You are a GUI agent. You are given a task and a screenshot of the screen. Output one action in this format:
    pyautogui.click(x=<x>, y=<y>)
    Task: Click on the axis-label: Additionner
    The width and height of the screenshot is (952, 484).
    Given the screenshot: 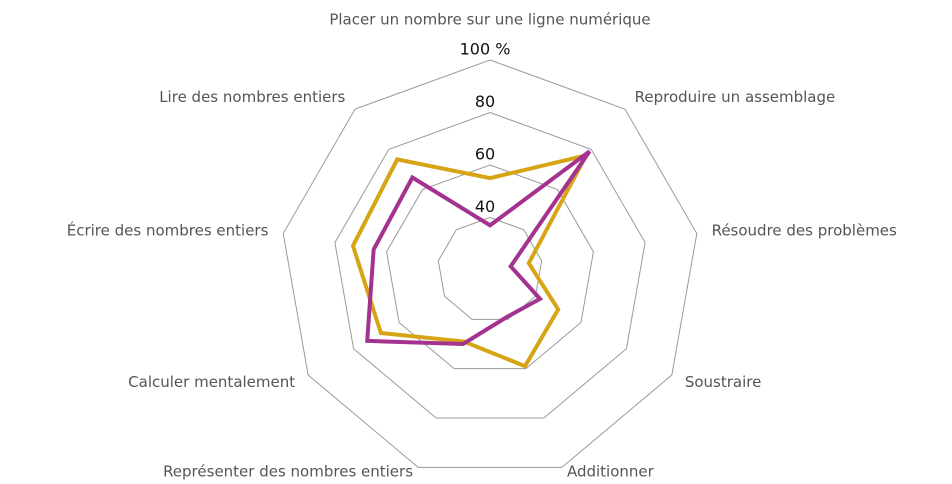 What is the action you would take?
    pyautogui.click(x=611, y=472)
    